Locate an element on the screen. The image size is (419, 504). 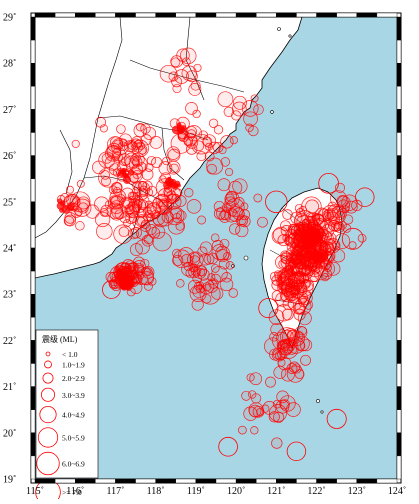
island-dot is located at coordinates (279, 29).